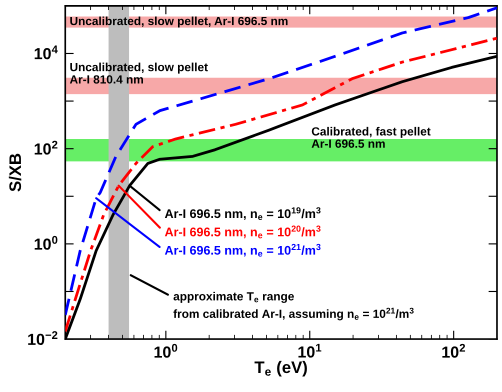 This screenshot has width=502, height=392. I want to click on band-label: Uncalibrated, slow pellet Ar-I 810.4 nm, so click(139, 73).